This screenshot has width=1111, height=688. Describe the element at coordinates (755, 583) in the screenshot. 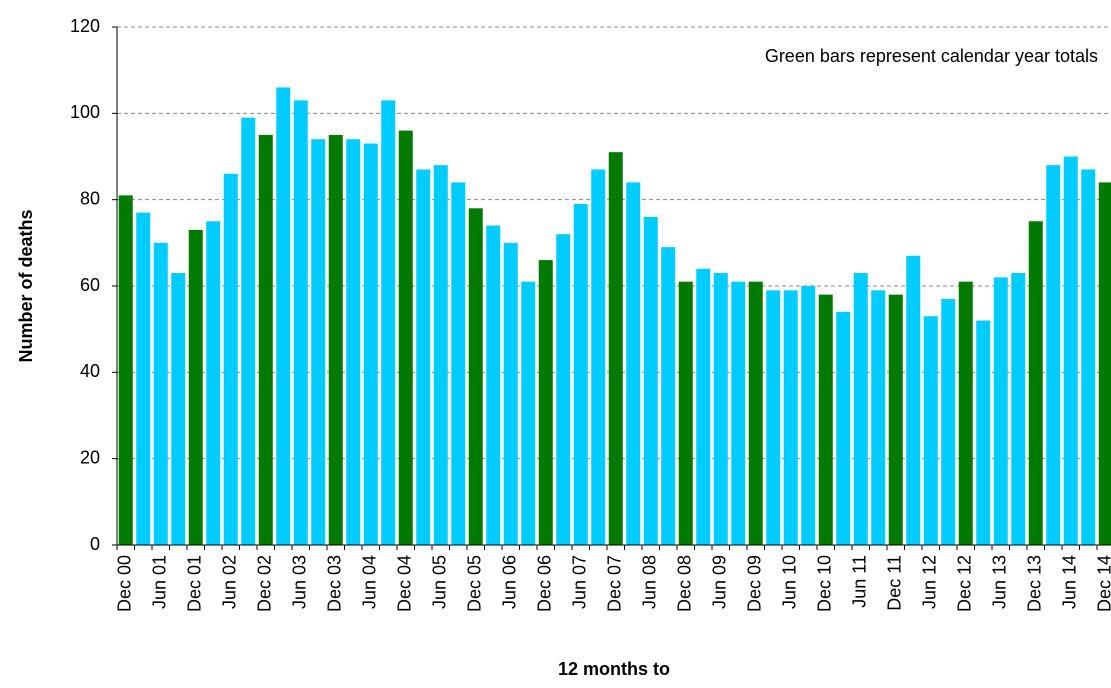

I see `x-tick-label: Dec 09` at that location.